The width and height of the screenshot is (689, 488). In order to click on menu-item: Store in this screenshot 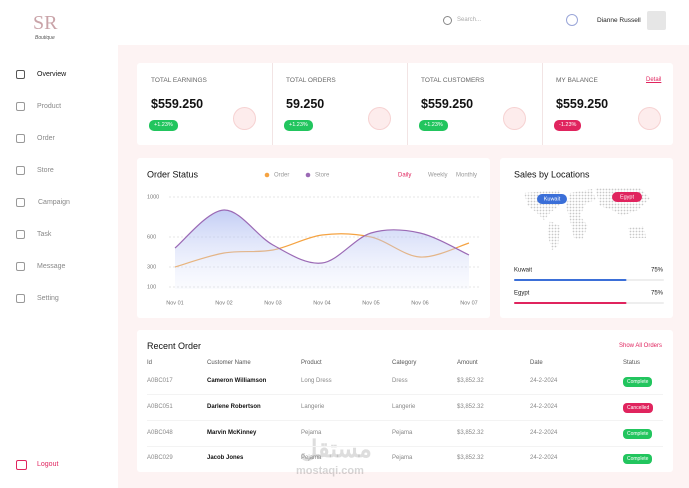, I will do `click(45, 170)`.